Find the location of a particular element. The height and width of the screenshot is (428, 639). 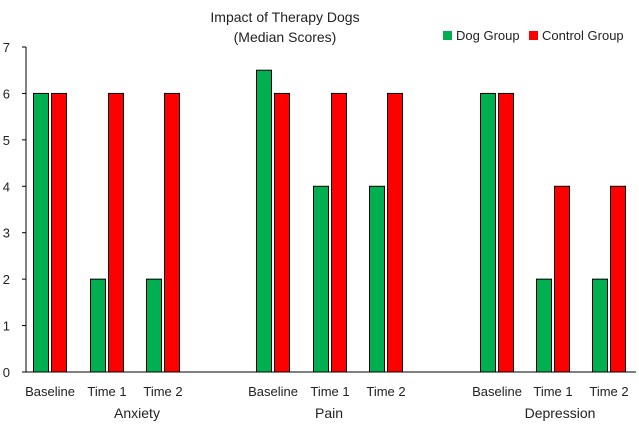

y-tick-label: 0 is located at coordinates (6, 372).